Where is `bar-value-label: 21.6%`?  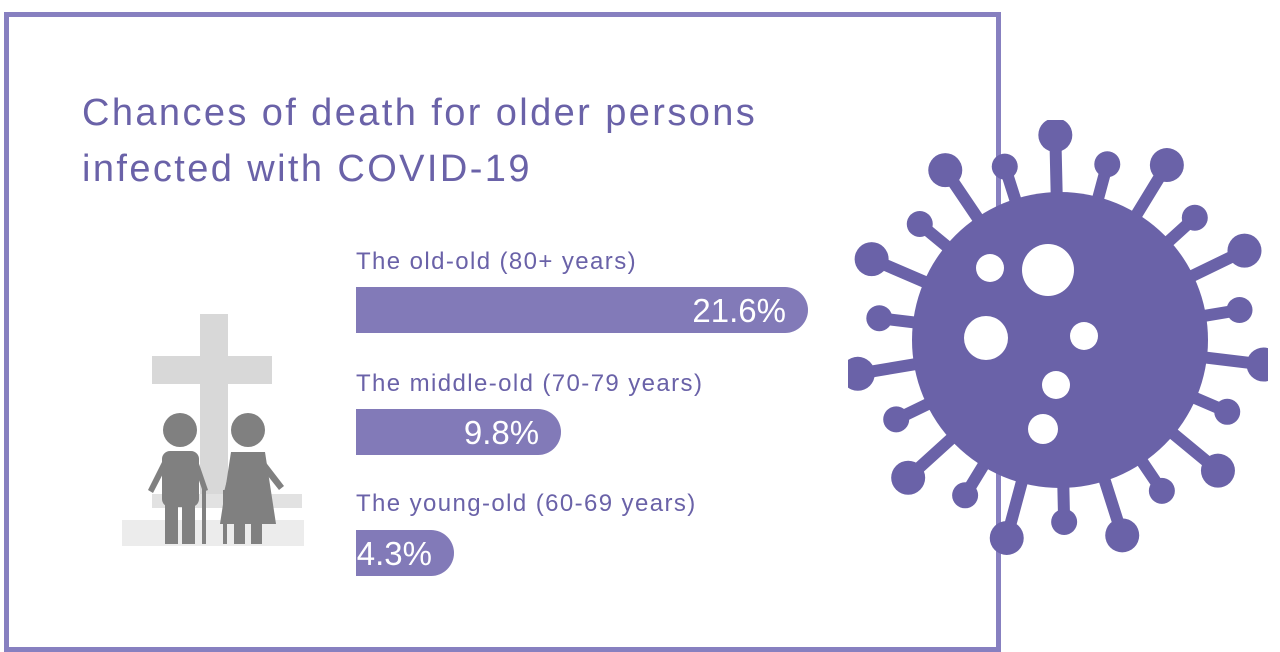 bar-value-label: 21.6% is located at coordinates (739, 310).